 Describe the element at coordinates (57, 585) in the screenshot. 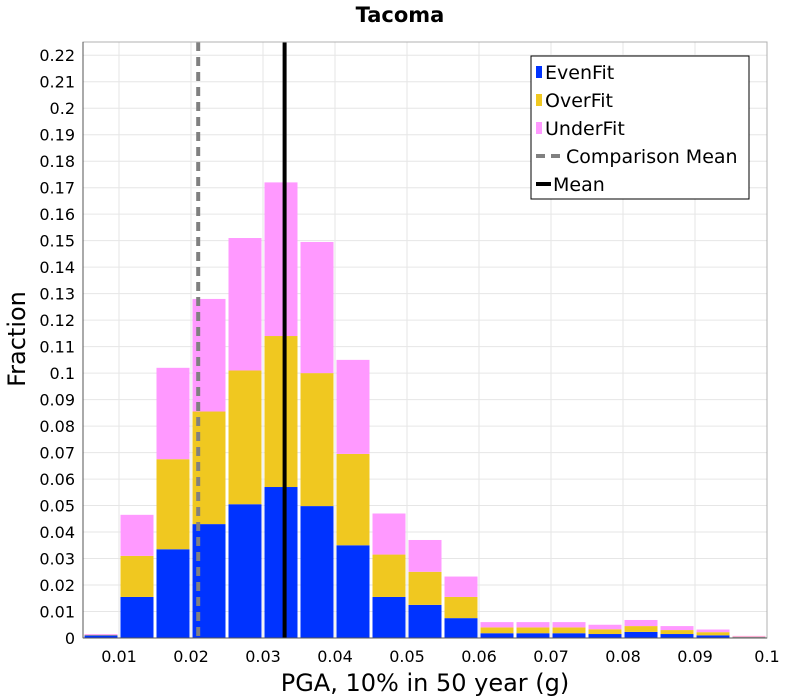

I see `y-tick-label: 0.02` at that location.